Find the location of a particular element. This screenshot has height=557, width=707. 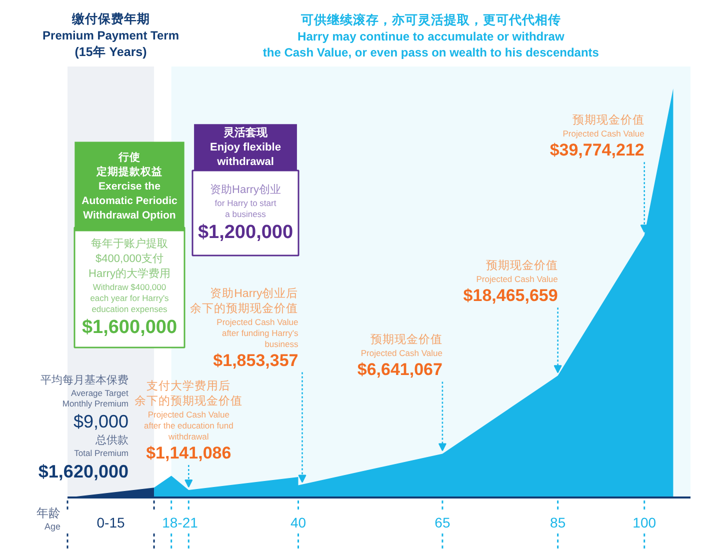

annotation: 资助Harry创业后余下的预期现金价值 Projected Cash Value after funding Harry's business is located at coordinates (244, 317).